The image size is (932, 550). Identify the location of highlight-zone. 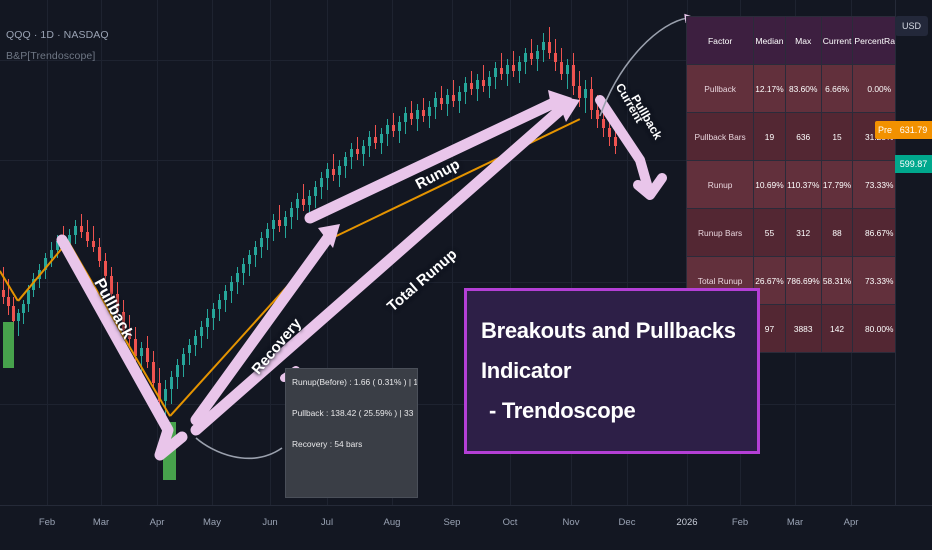
(8, 345).